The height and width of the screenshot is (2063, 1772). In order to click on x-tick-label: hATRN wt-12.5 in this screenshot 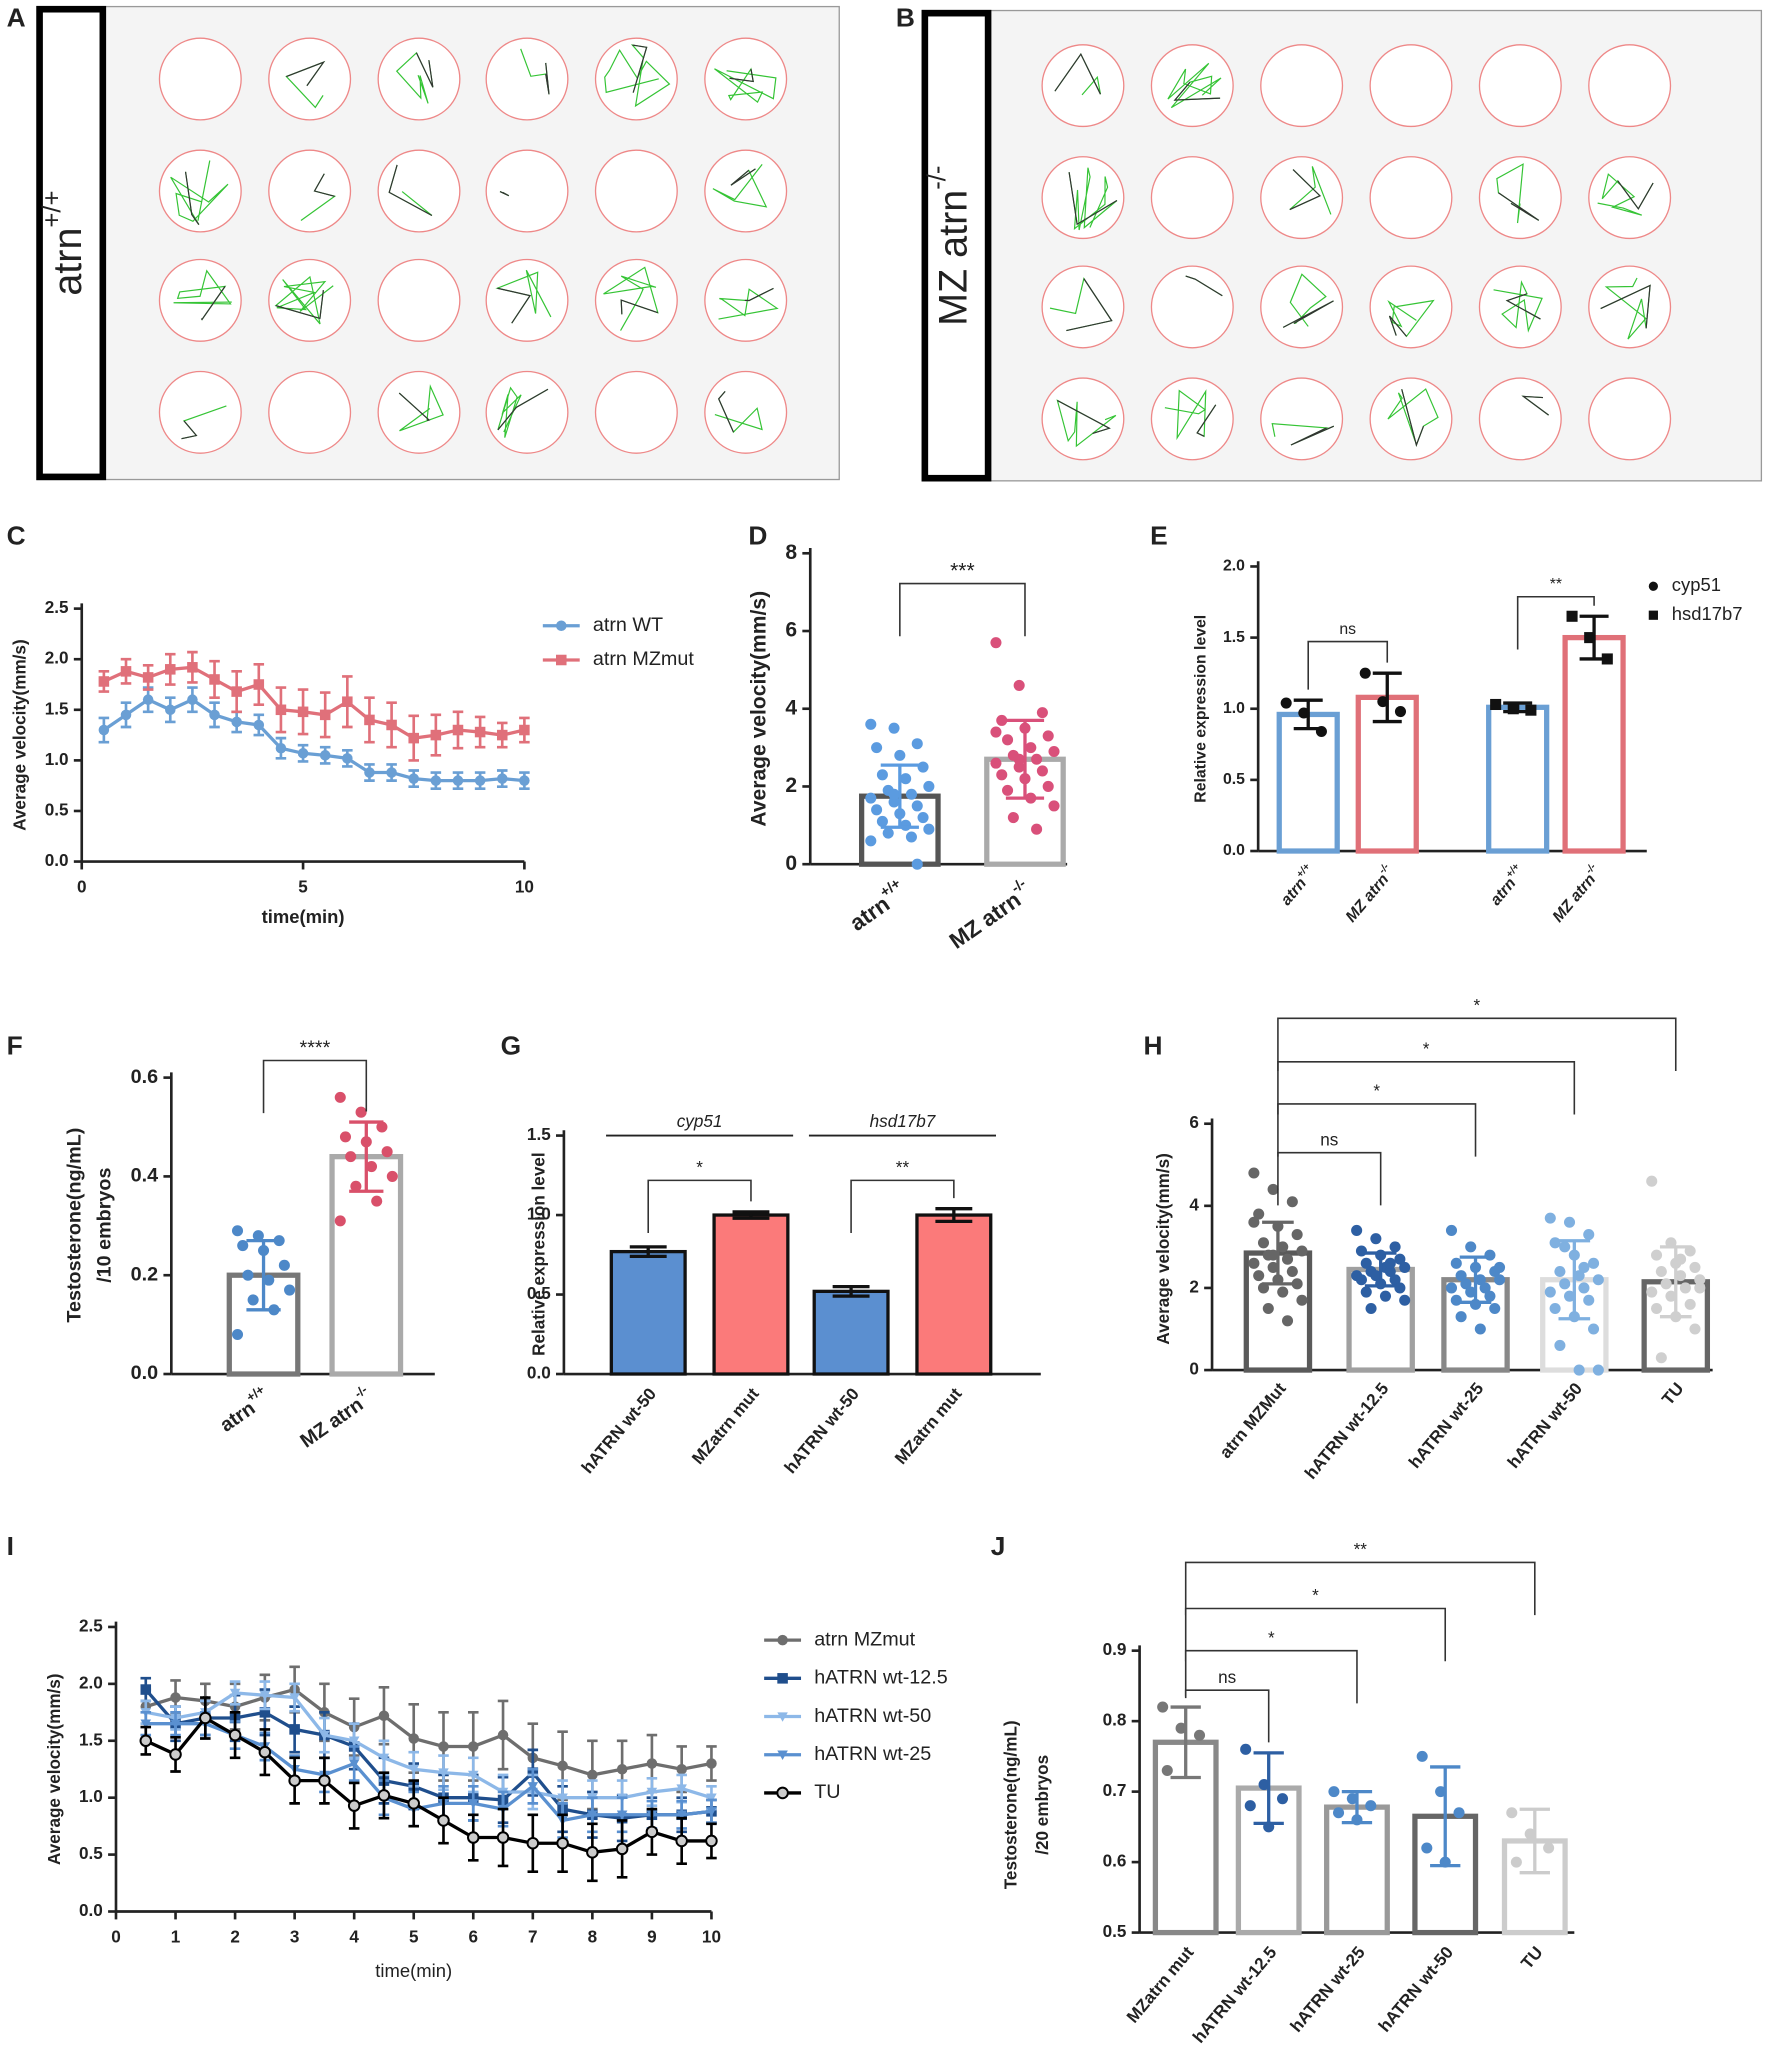, I will do `click(1347, 1431)`.